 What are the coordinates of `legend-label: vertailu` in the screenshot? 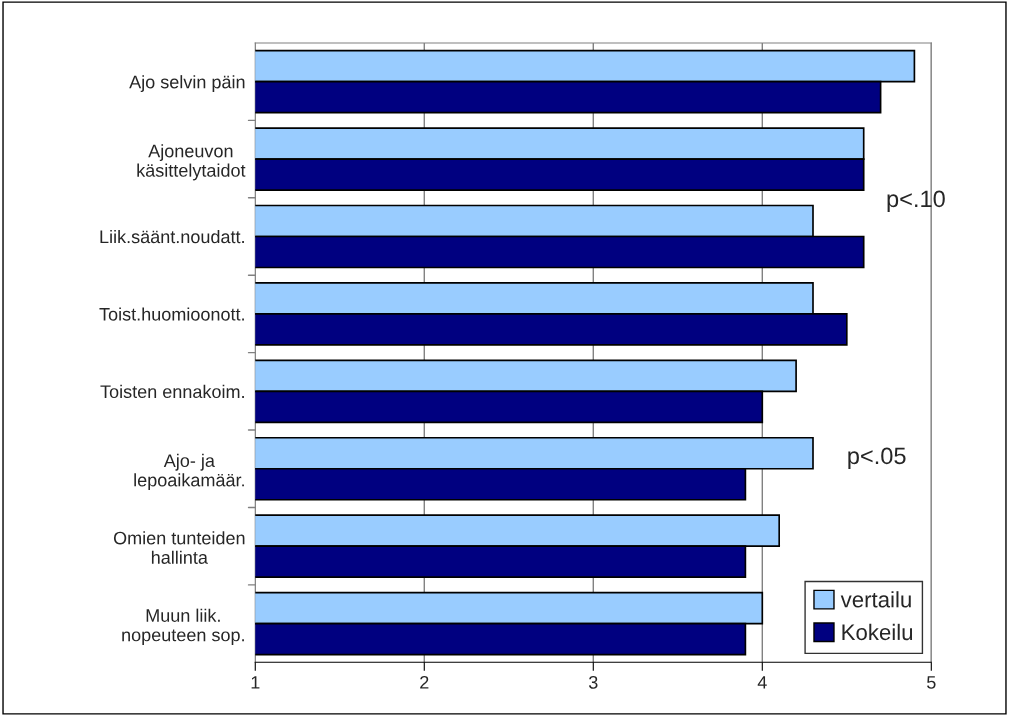 It's located at (875, 599).